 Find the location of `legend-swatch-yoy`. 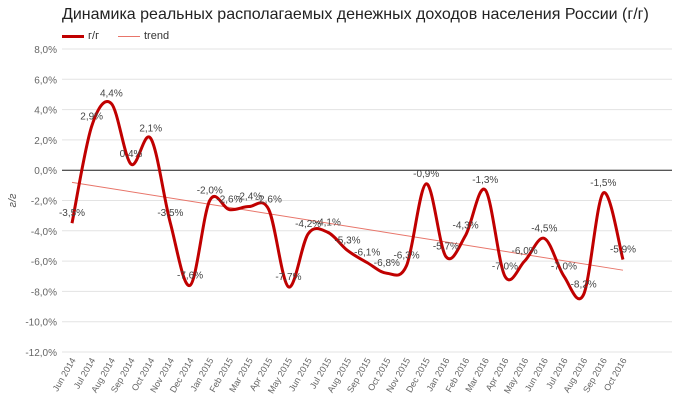

legend-swatch-yoy is located at coordinates (73, 36).